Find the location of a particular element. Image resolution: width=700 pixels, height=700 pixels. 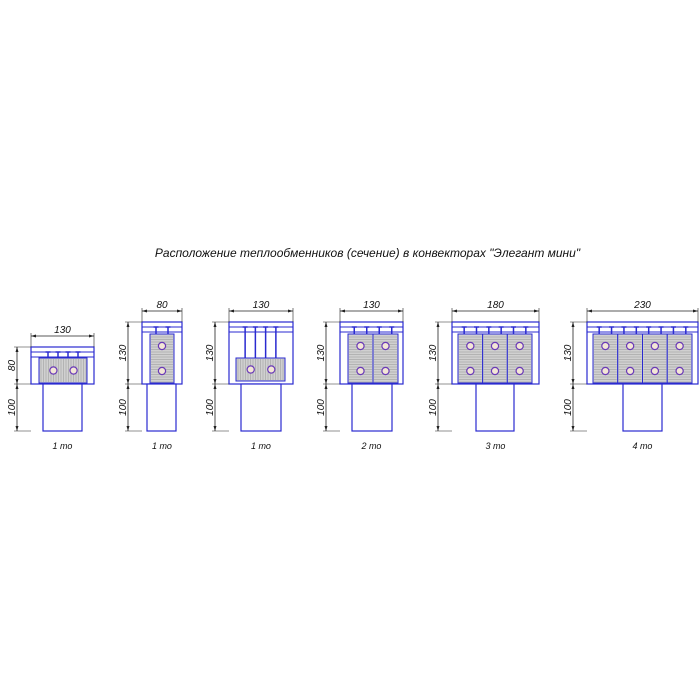

convector-section-3: 130 130 100 1 то is located at coordinates (249, 375).